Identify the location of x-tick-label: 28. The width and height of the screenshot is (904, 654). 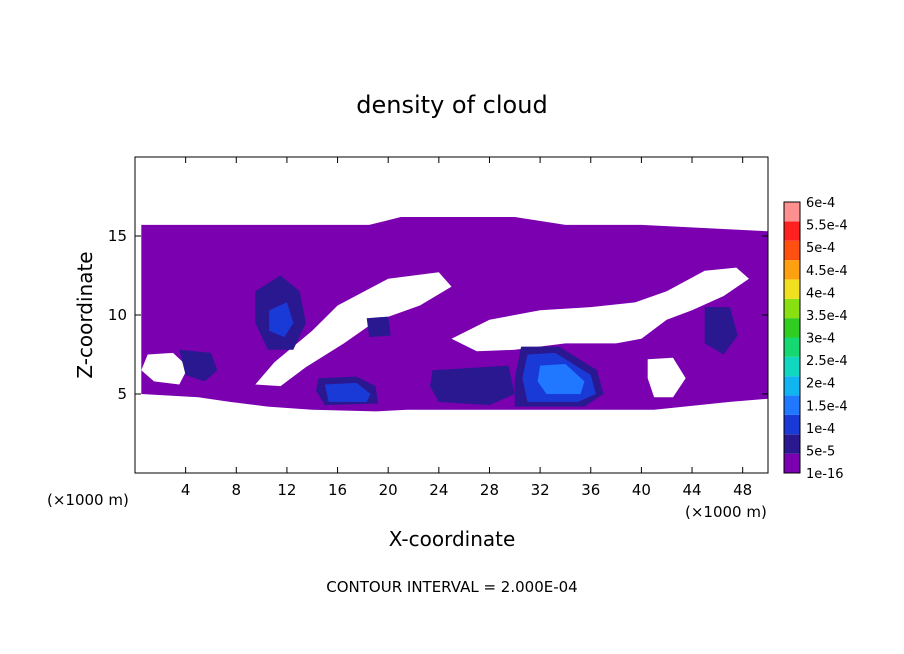
(489, 490).